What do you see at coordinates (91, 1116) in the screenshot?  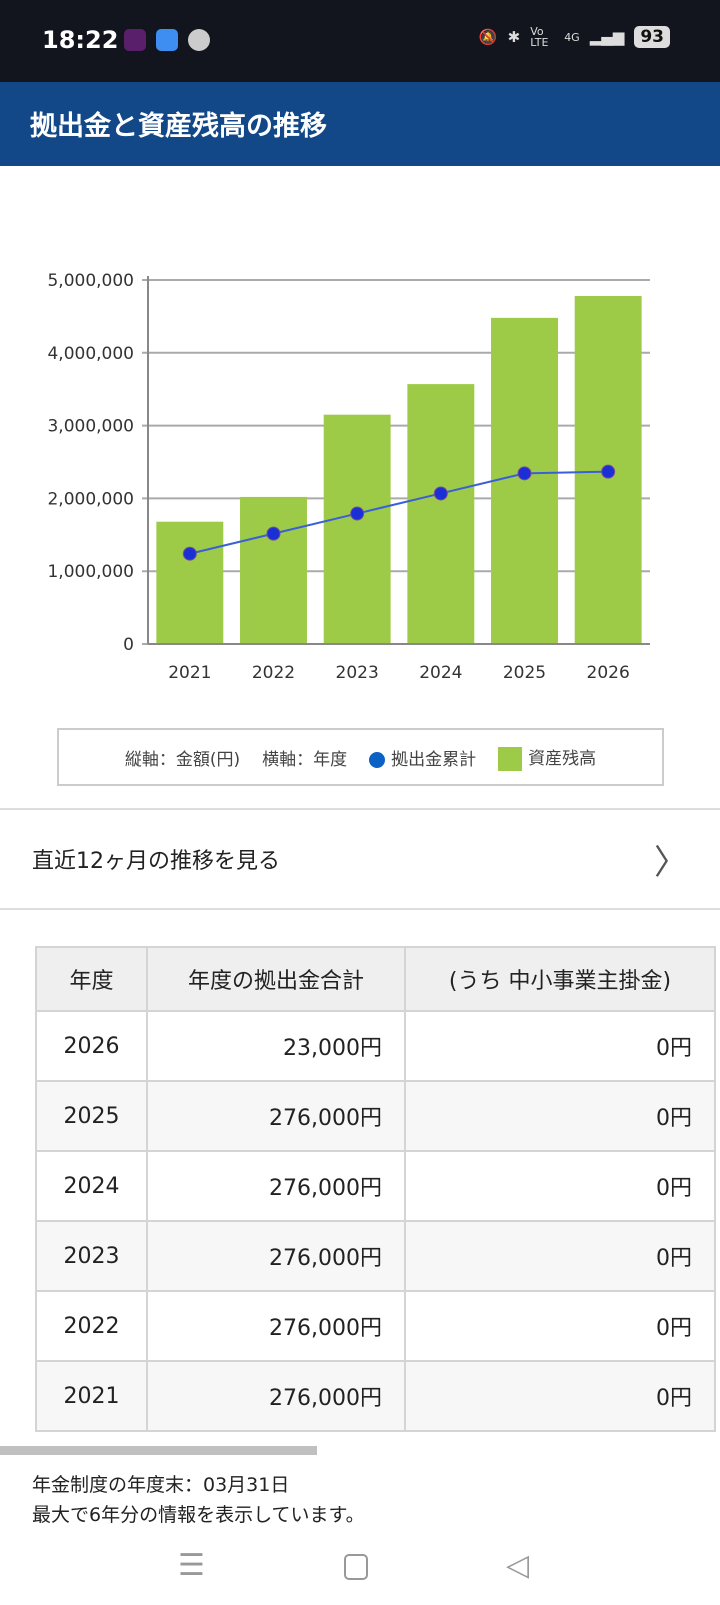 I see `cell-year: 2025` at bounding box center [91, 1116].